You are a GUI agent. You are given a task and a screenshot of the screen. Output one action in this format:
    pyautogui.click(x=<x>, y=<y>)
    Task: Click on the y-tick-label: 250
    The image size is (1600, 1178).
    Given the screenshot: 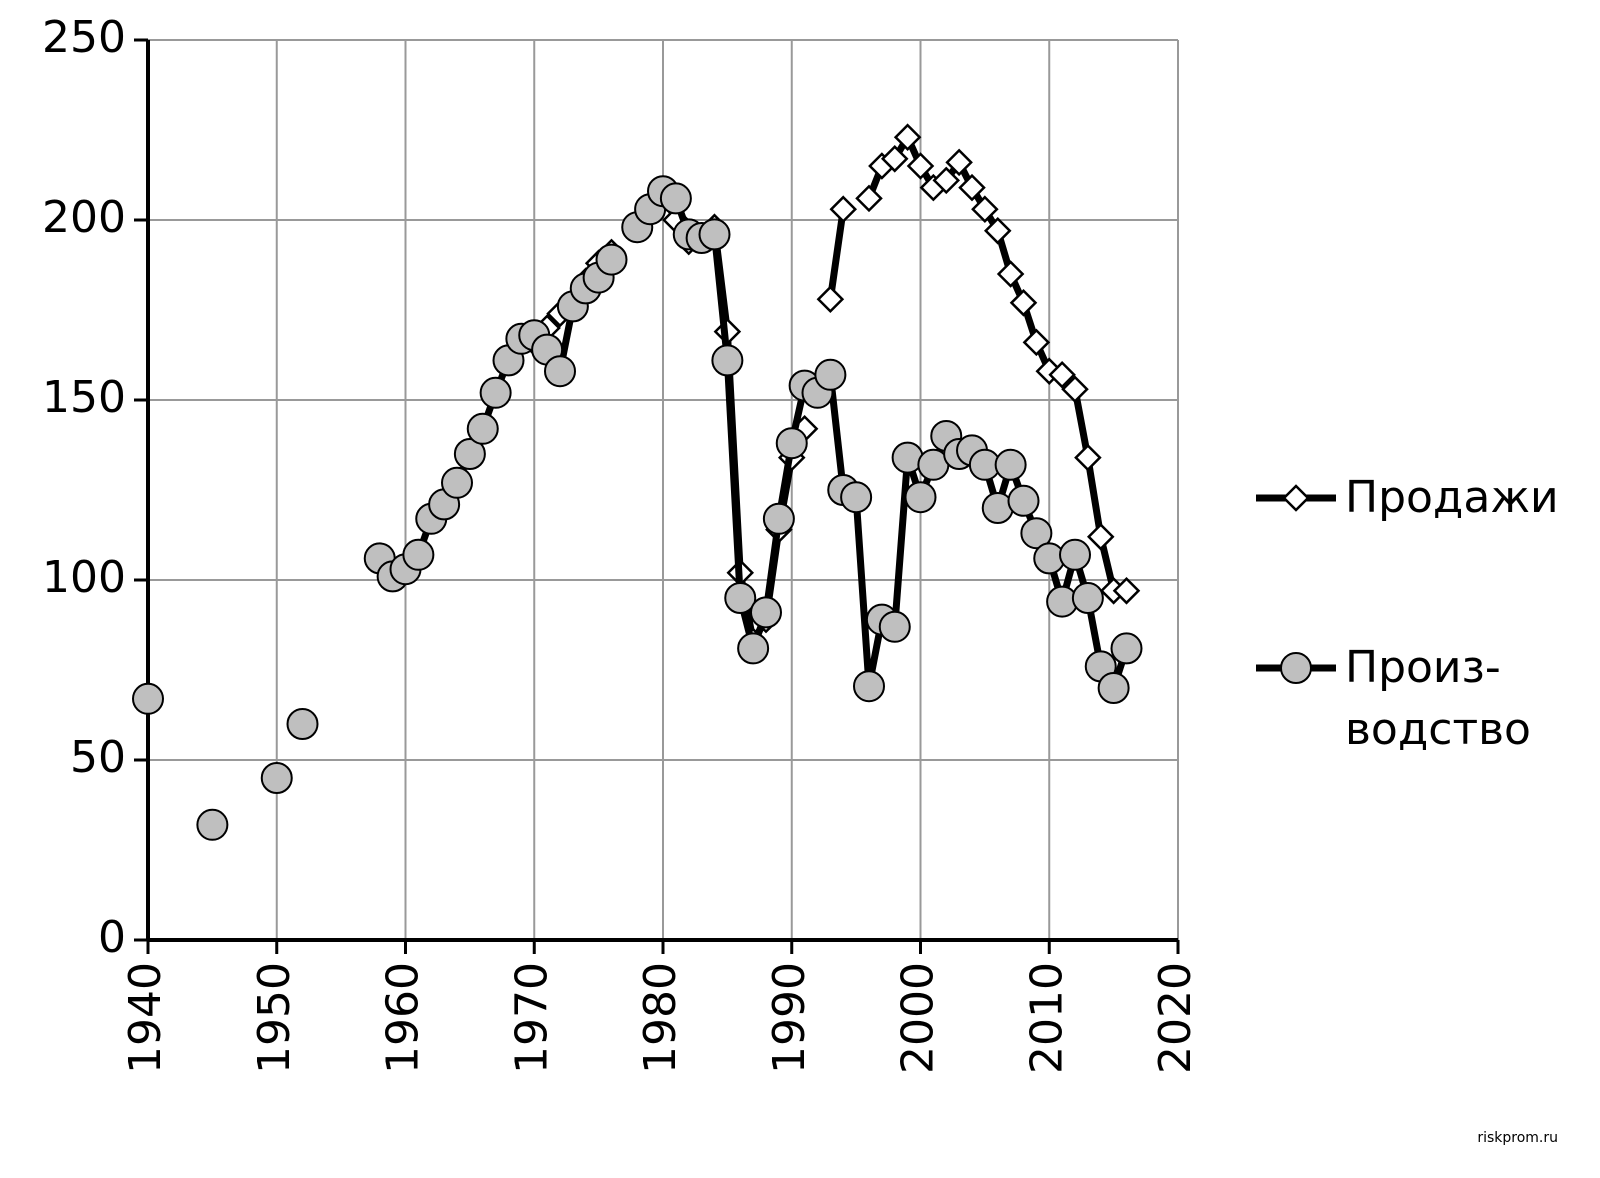 What is the action you would take?
    pyautogui.click(x=84, y=37)
    